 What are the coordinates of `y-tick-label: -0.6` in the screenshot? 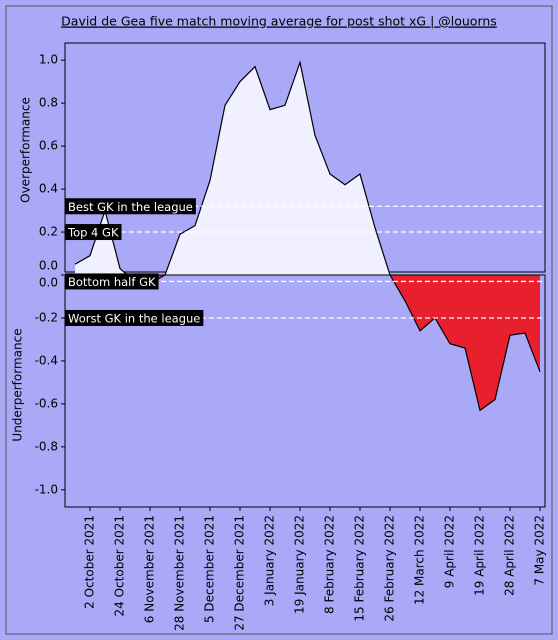 It's located at (46, 403).